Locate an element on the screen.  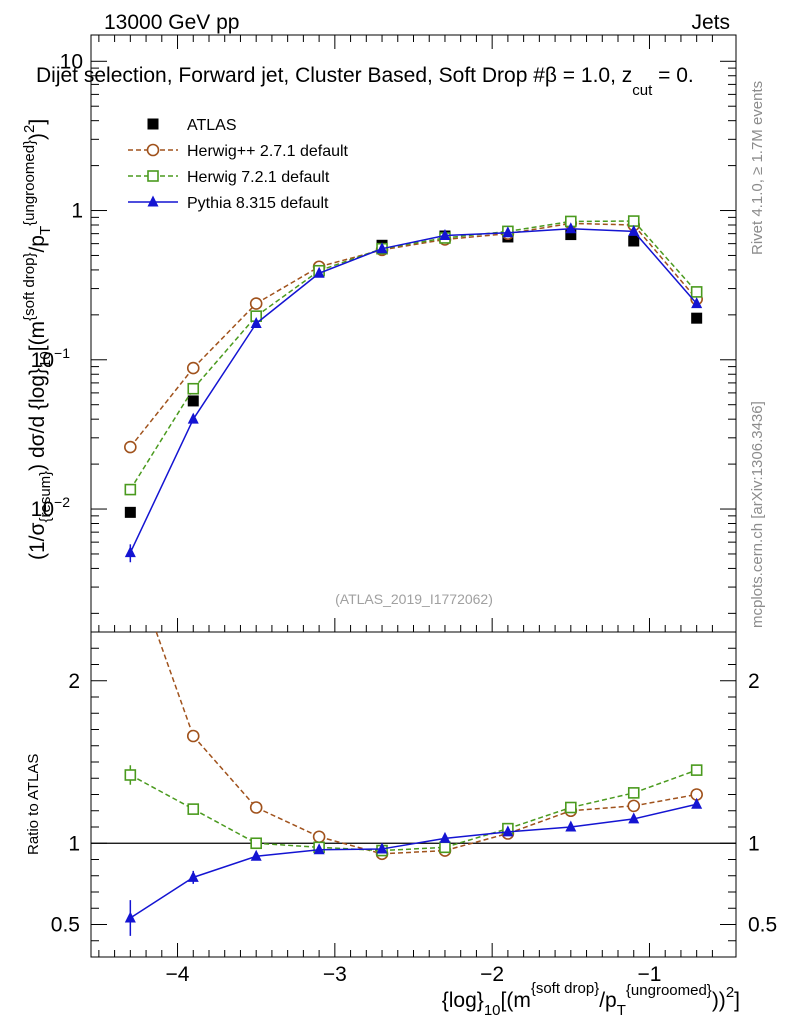
legend-label-herwig-2-7-1-default: Herwig++ 2.7.1 default is located at coordinates (268, 151).